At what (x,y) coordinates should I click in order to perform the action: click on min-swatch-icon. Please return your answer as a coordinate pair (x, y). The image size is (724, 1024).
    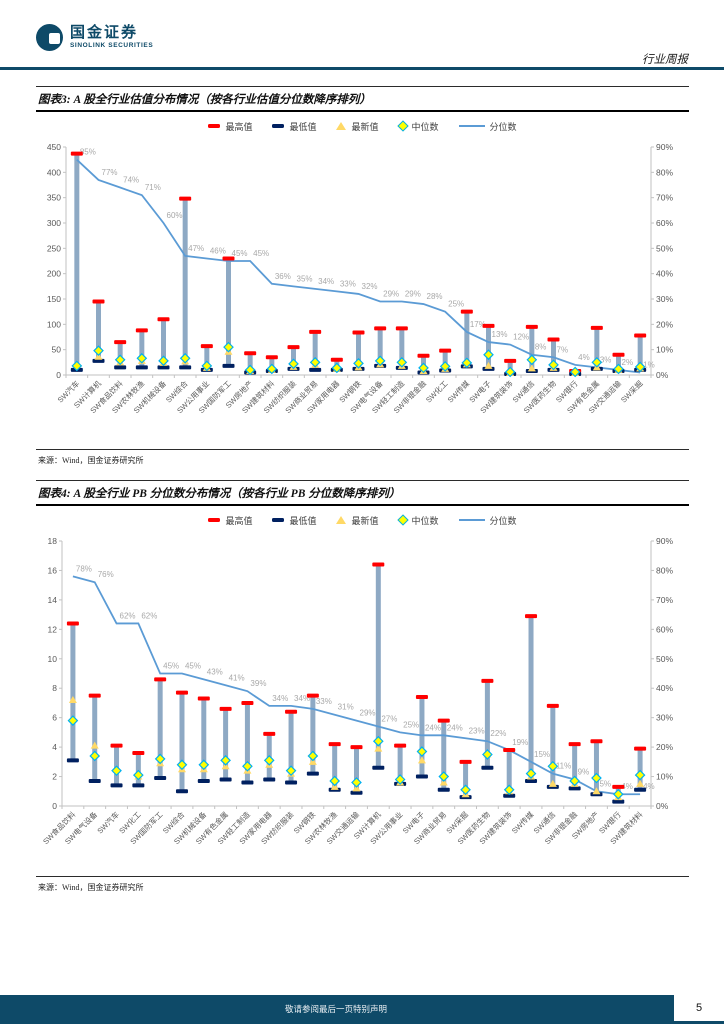
    Looking at the image, I should click on (278, 520).